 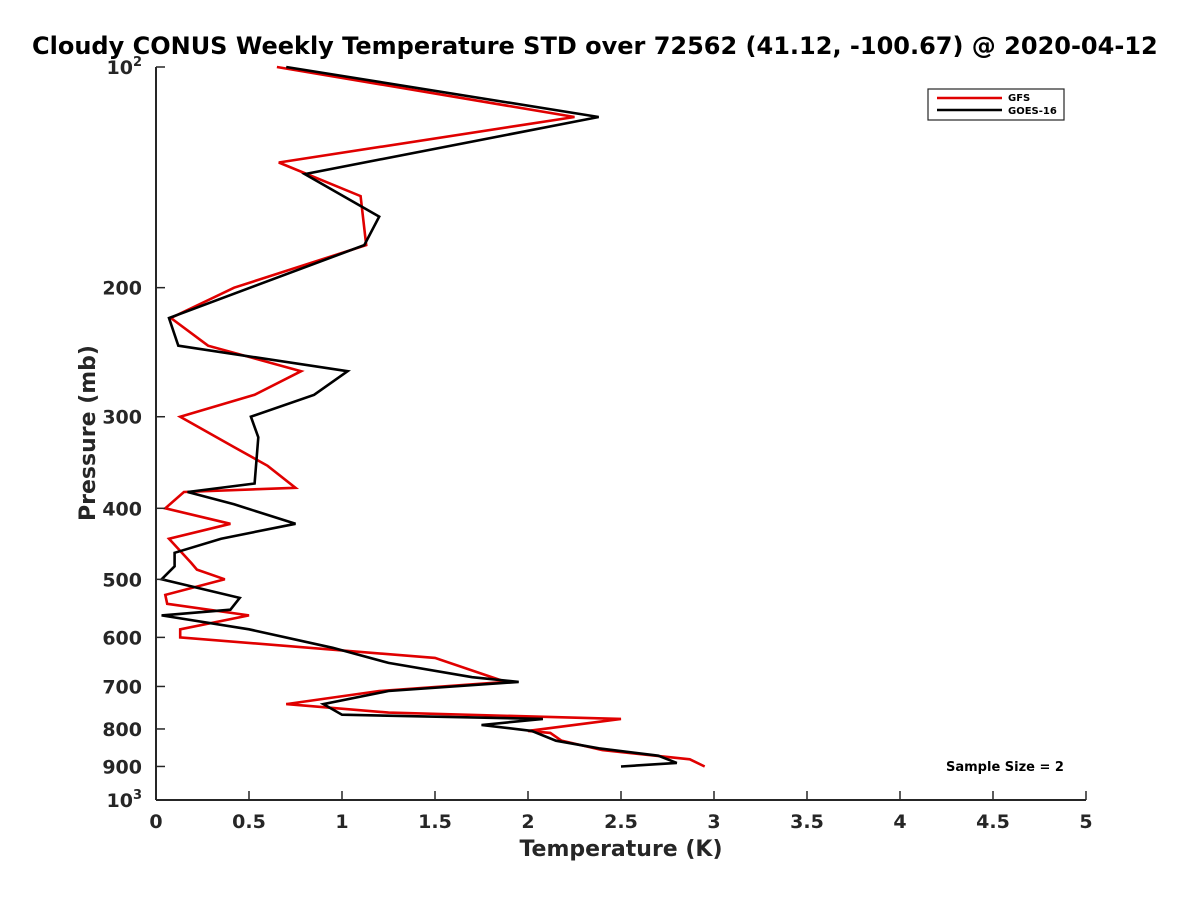 I want to click on x-tick-label: 4.5, so click(x=993, y=822).